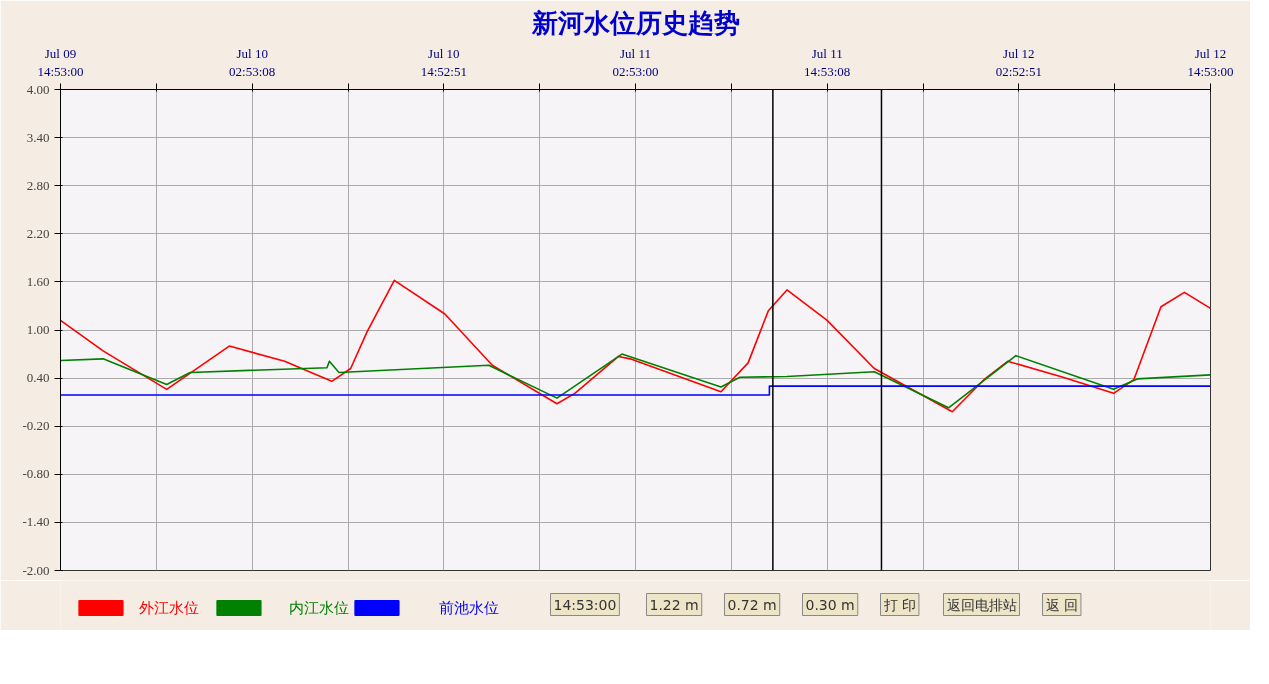 Image resolution: width=1269 pixels, height=684 pixels. What do you see at coordinates (585, 604) in the screenshot?
I see `text: 14:53:00` at bounding box center [585, 604].